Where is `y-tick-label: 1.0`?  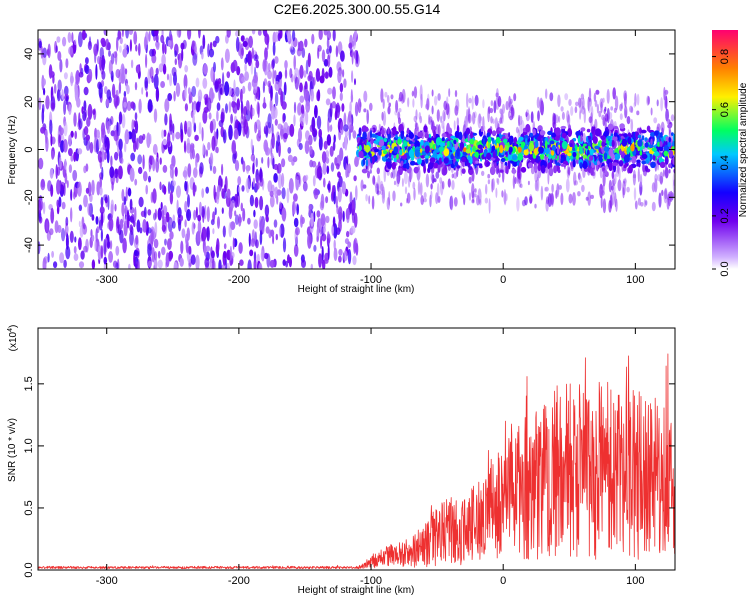
y-tick-label: 1.0 is located at coordinates (29, 445).